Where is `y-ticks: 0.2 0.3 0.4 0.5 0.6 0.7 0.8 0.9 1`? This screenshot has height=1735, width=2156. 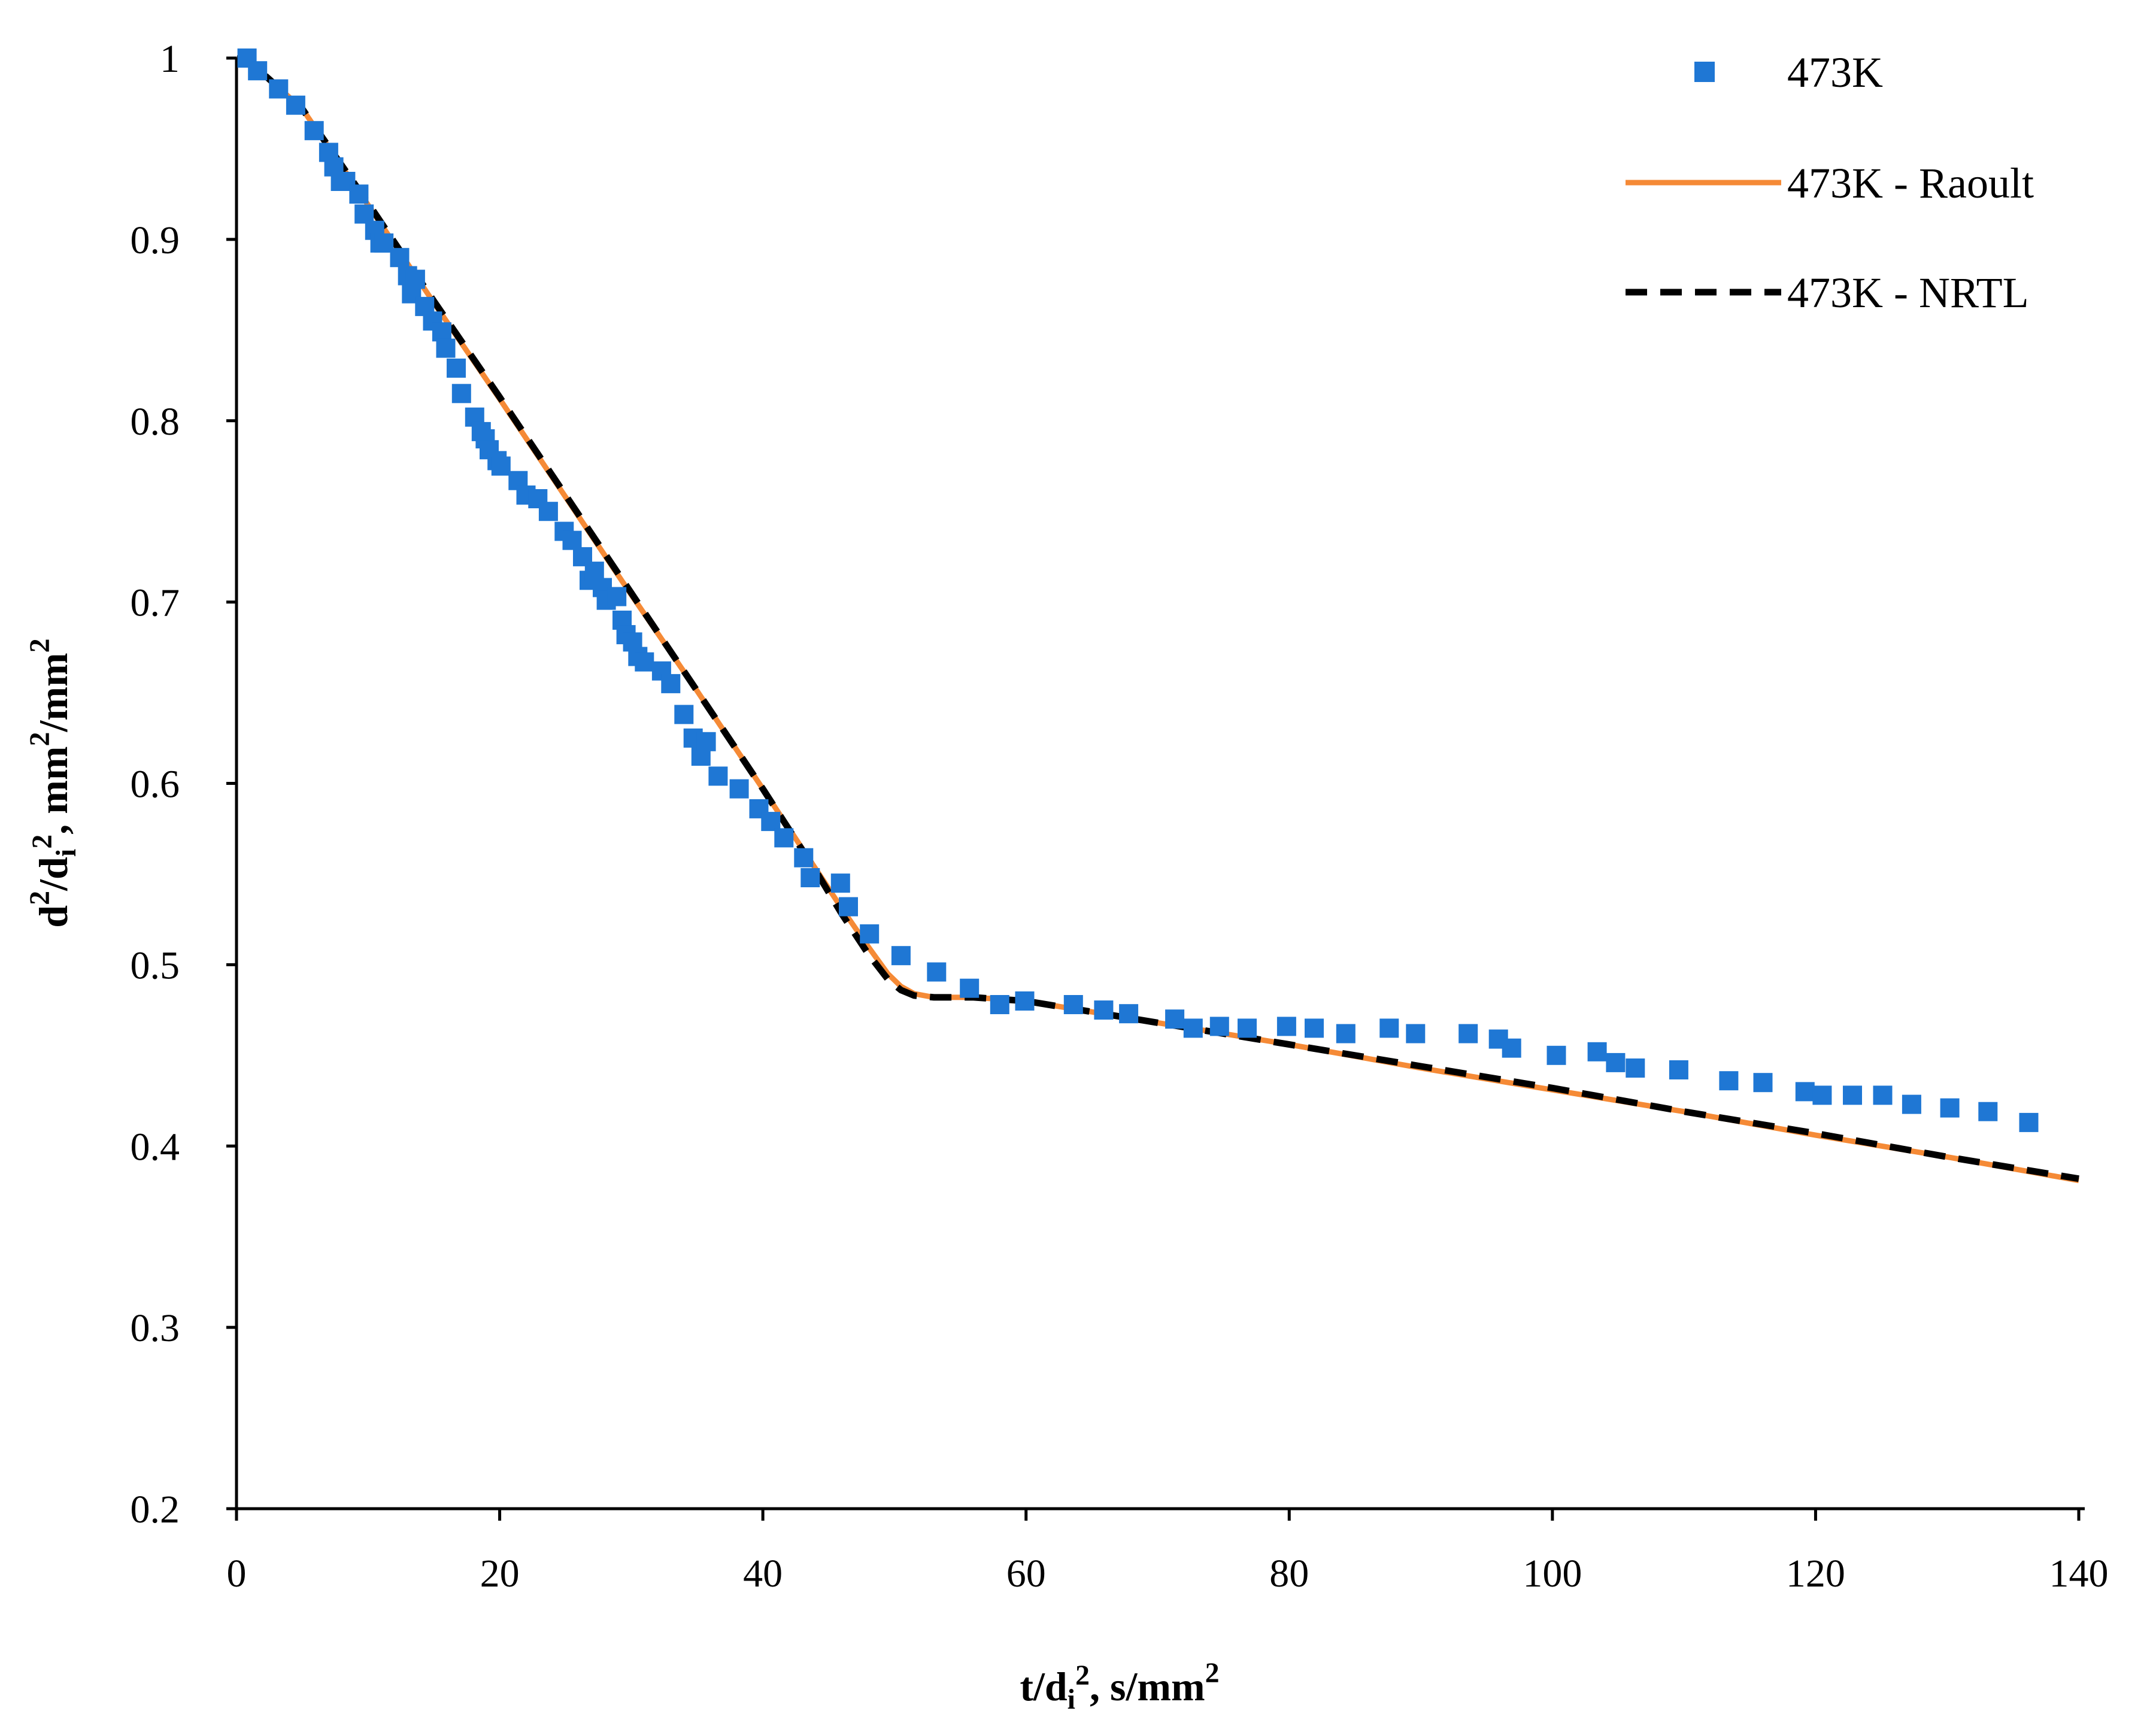
y-ticks: 0.2 0.3 0.4 0.5 0.6 0.7 0.8 0.9 1 is located at coordinates (183, 784).